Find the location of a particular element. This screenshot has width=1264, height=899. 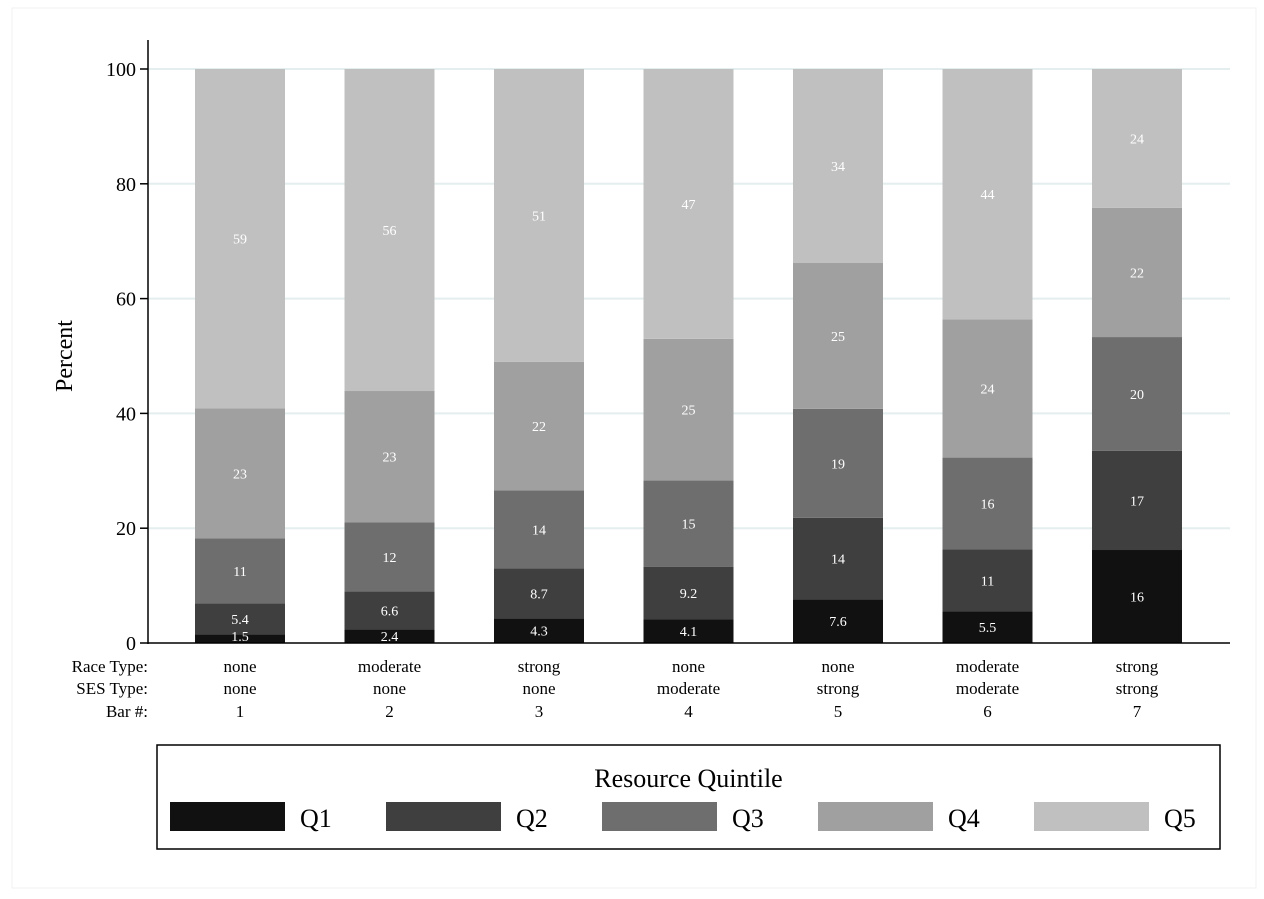

data-label: 47 is located at coordinates (689, 205).